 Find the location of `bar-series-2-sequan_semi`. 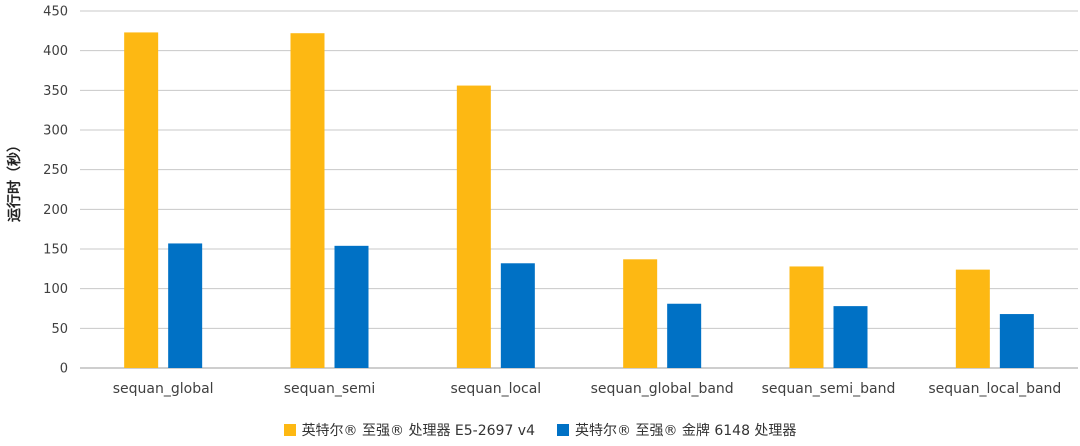

bar-series-2-sequan_semi is located at coordinates (351, 306).